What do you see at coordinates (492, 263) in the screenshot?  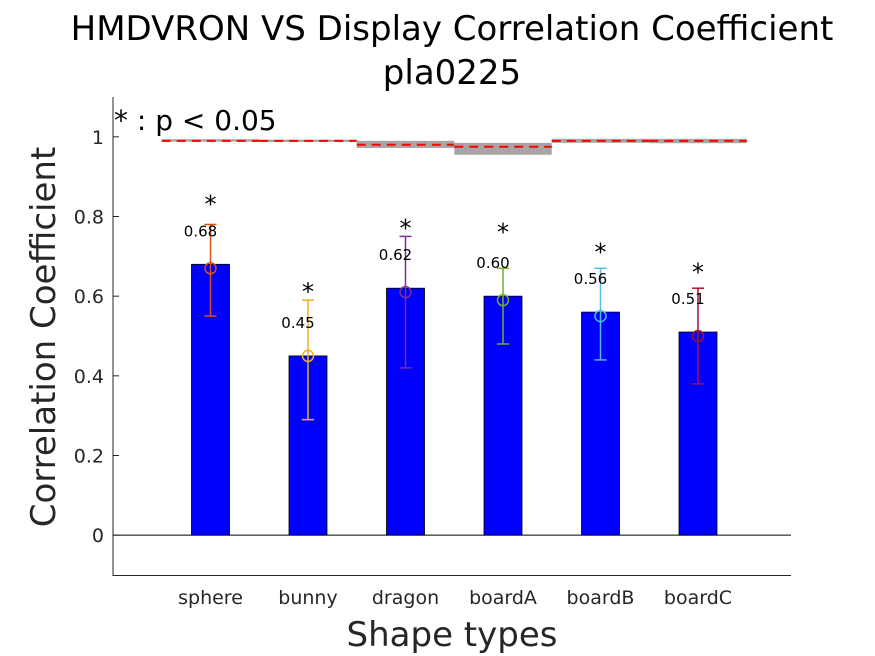 I see `data-label: 0.60` at bounding box center [492, 263].